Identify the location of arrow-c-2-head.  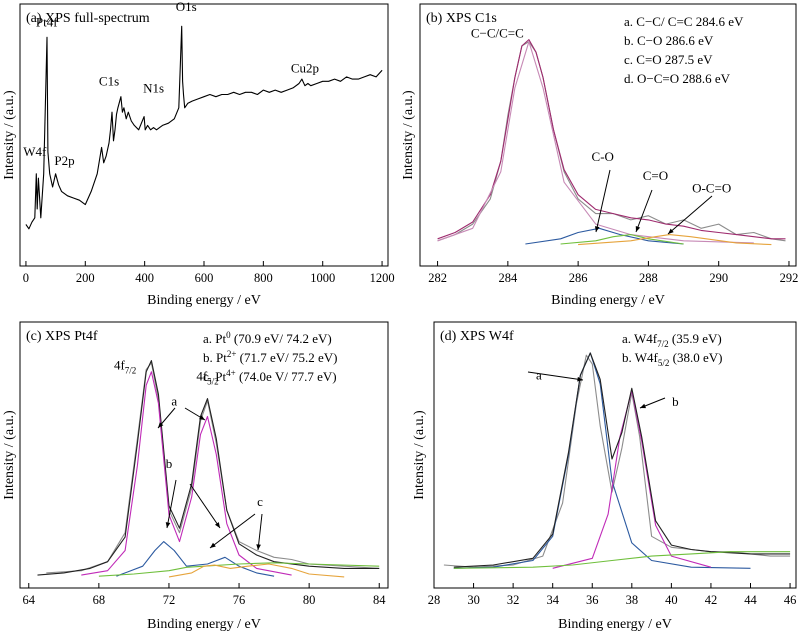
(213, 545).